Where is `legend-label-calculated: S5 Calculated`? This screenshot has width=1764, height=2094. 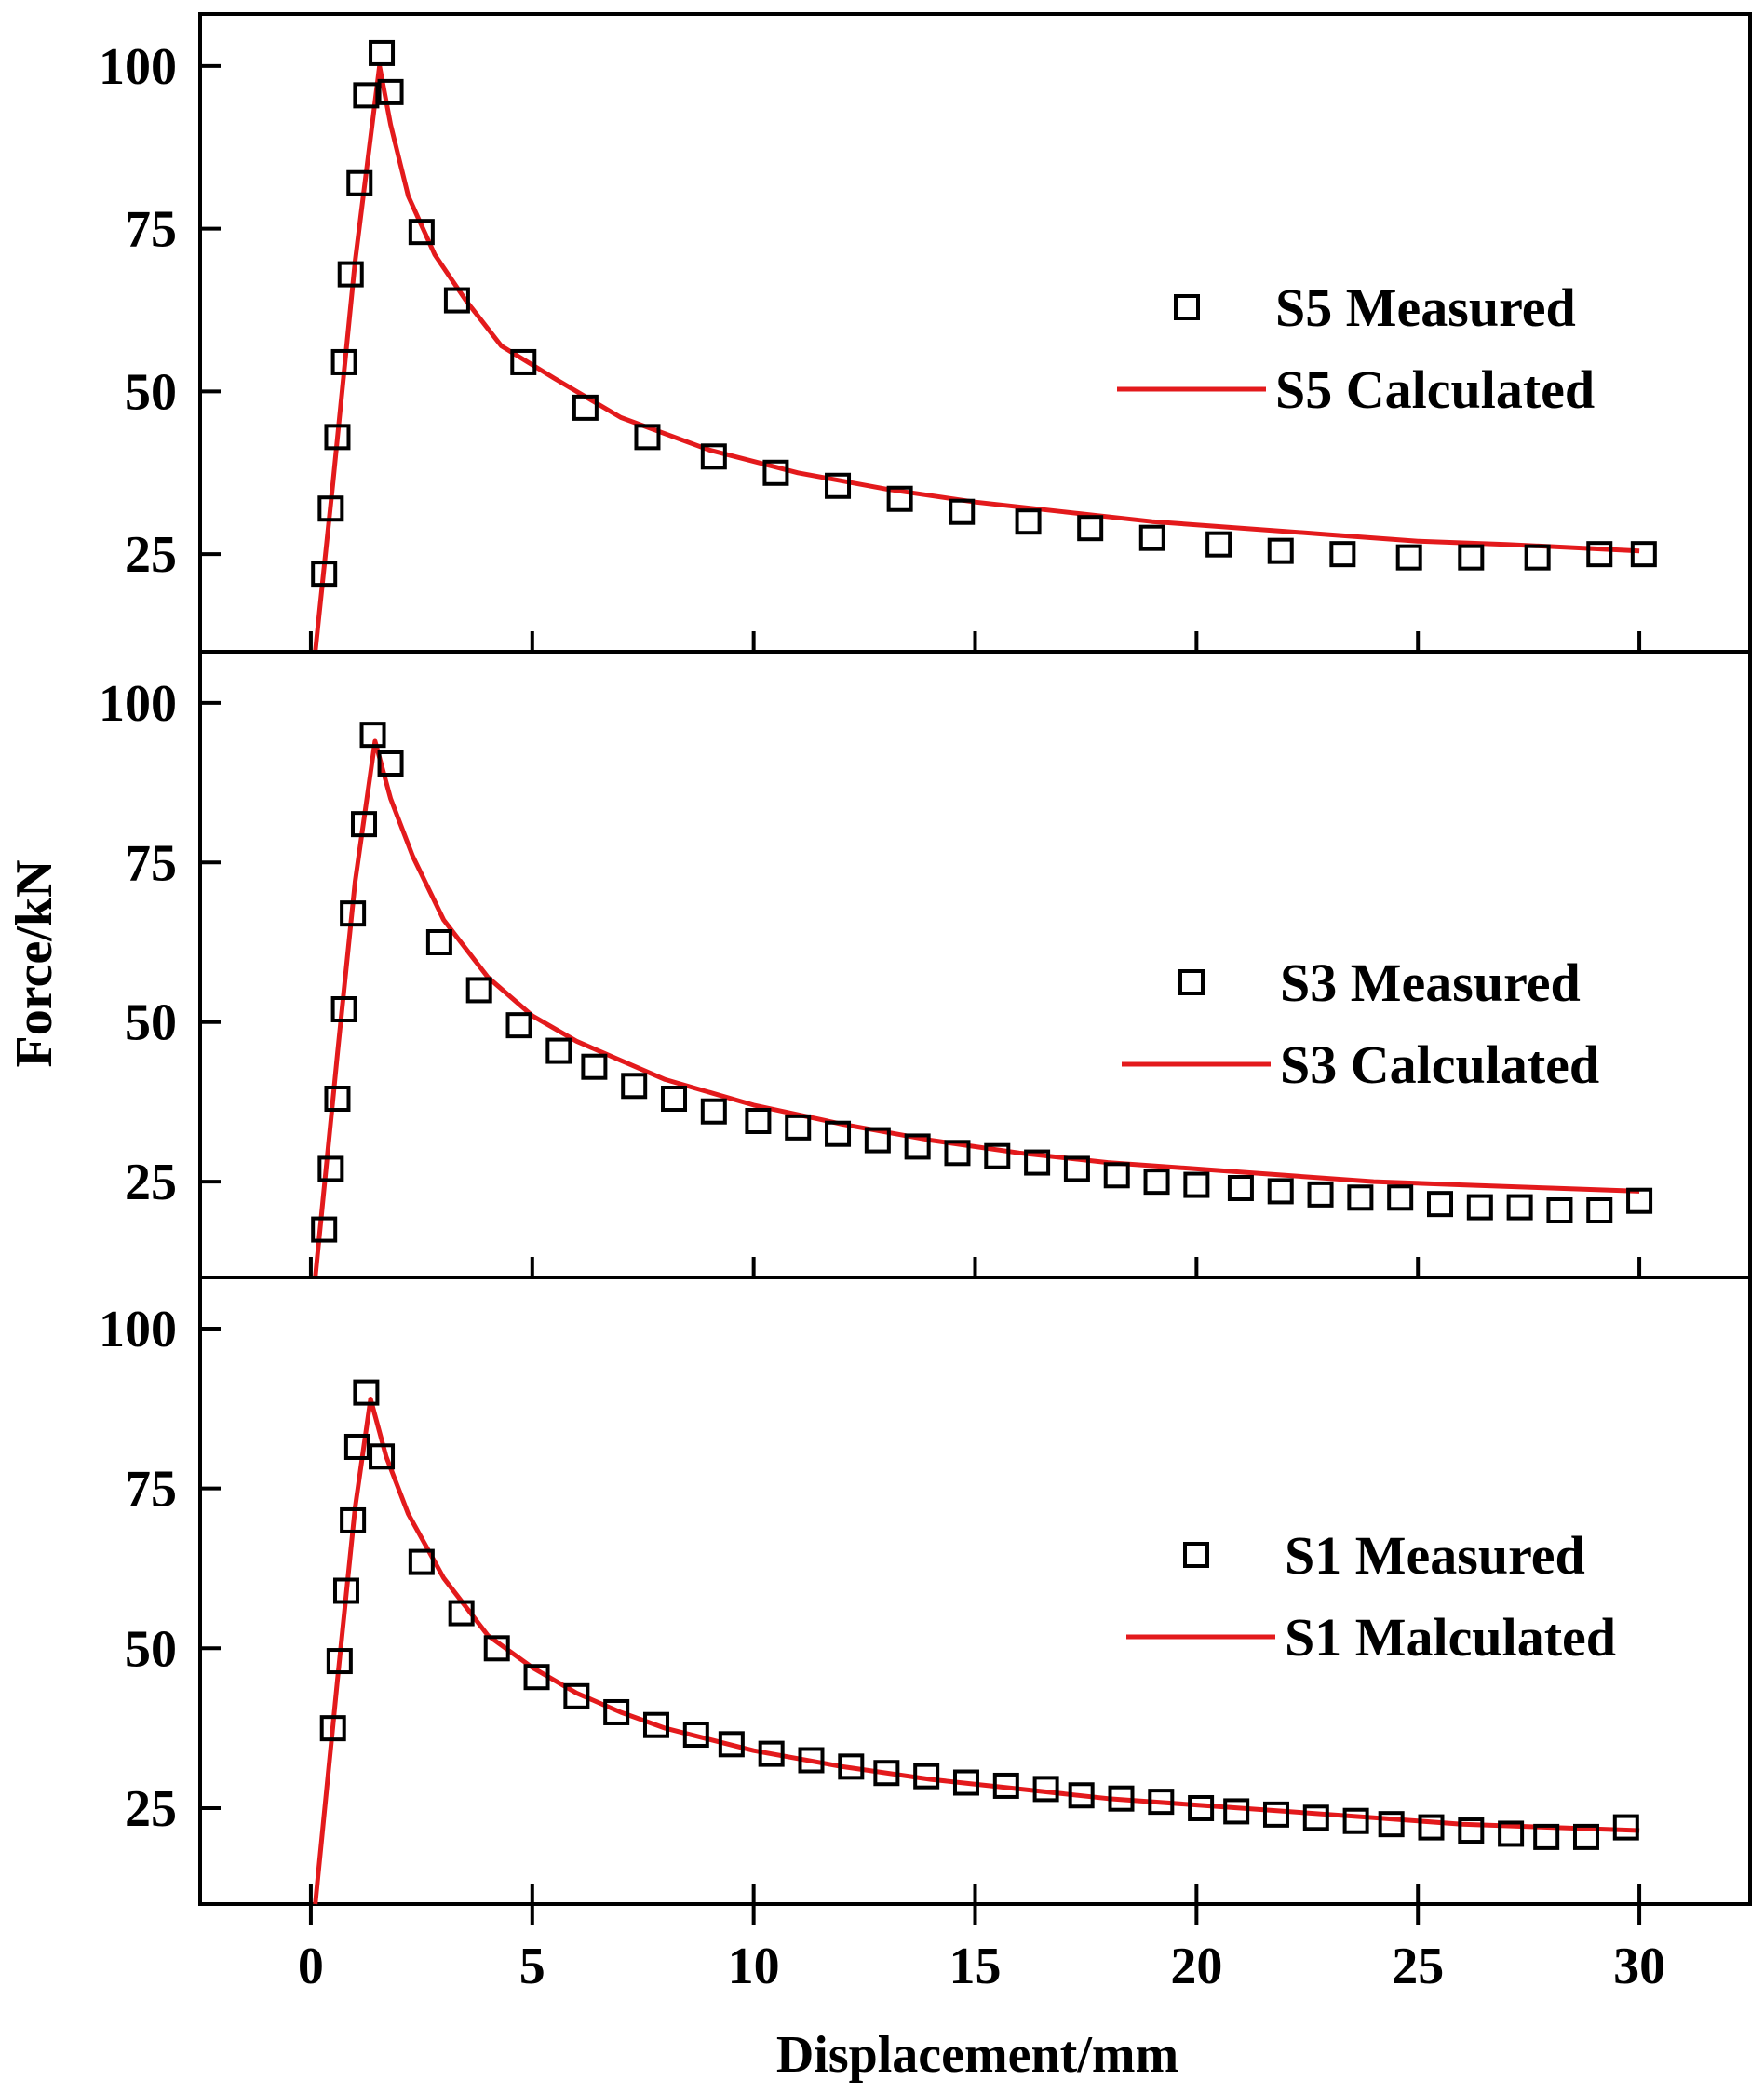 legend-label-calculated: S5 Calculated is located at coordinates (1435, 389).